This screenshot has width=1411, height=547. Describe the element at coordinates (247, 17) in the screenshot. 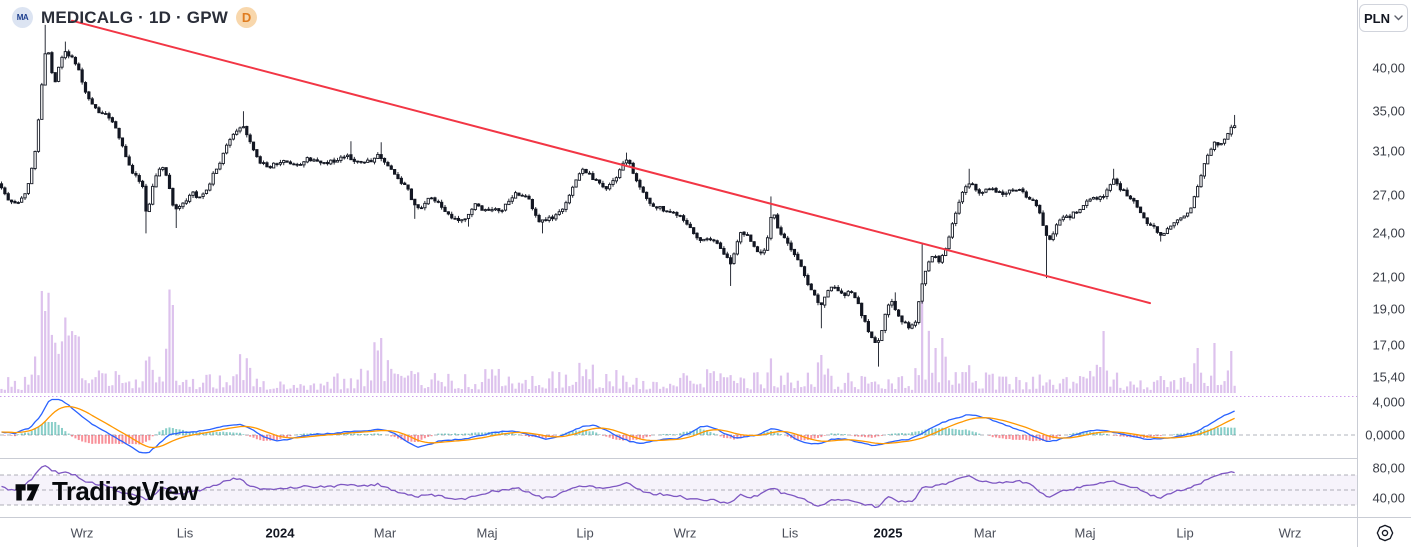

I see `timeframe-badge: D` at that location.